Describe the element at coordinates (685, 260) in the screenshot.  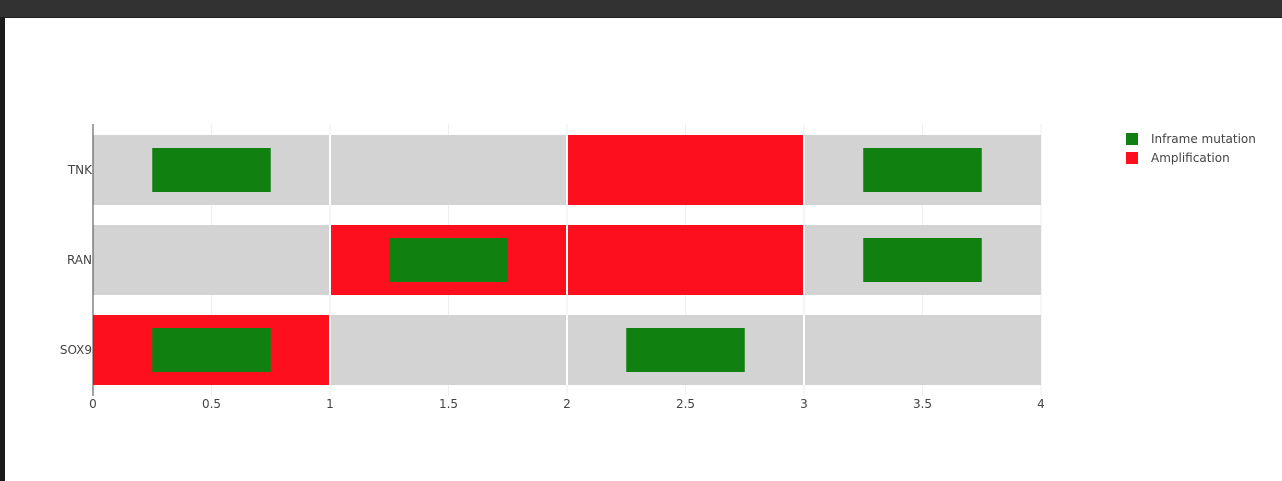
I see `amplification-bar-ran` at that location.